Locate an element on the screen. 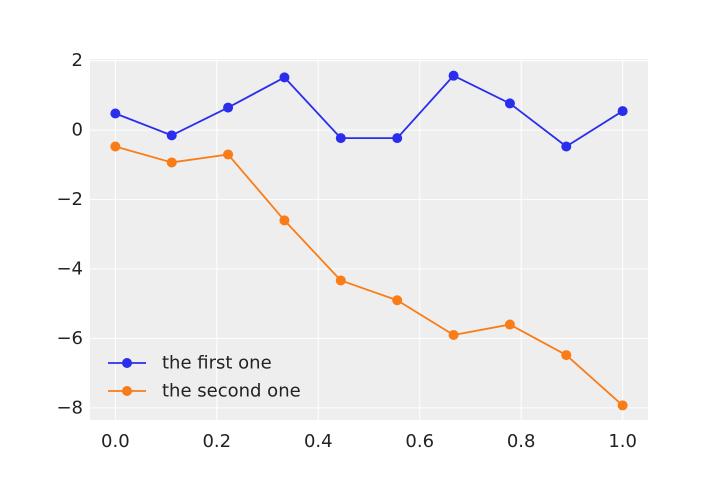 This screenshot has width=720, height=480. y-axis-tick-labels: 2 0 −2 −4 −6 −8 is located at coordinates (69, 234).